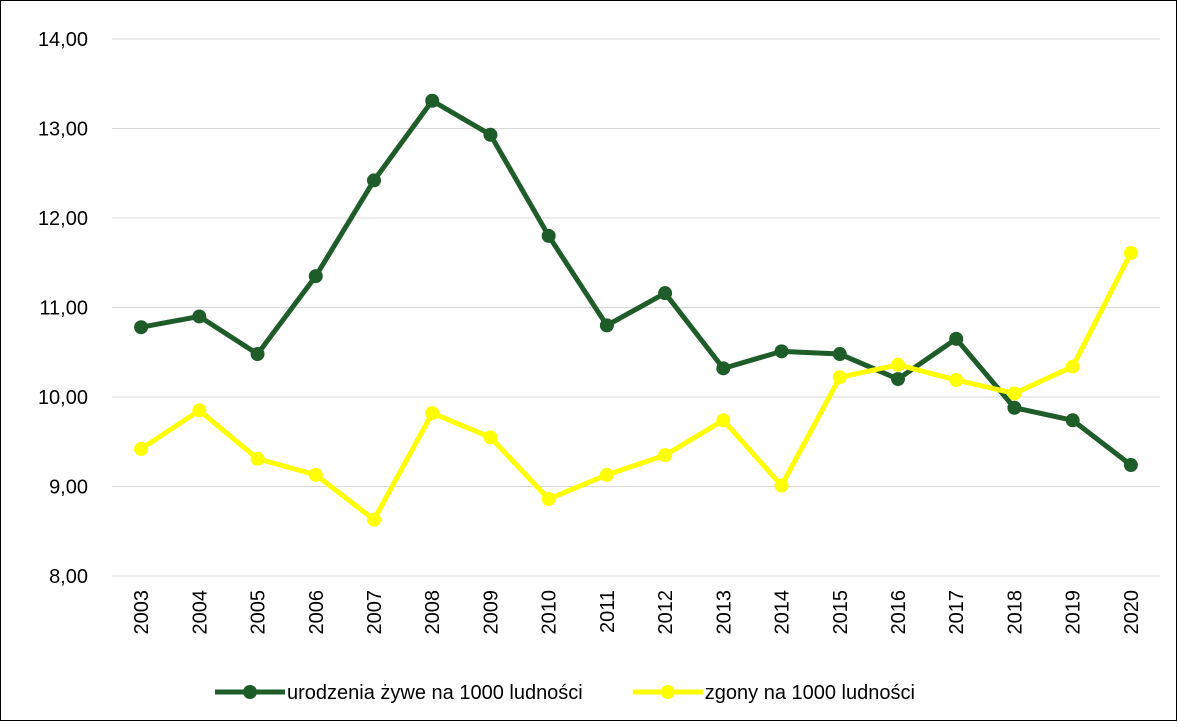 The image size is (1178, 727). What do you see at coordinates (550, 612) in the screenshot?
I see `x-tick-label: 2010` at bounding box center [550, 612].